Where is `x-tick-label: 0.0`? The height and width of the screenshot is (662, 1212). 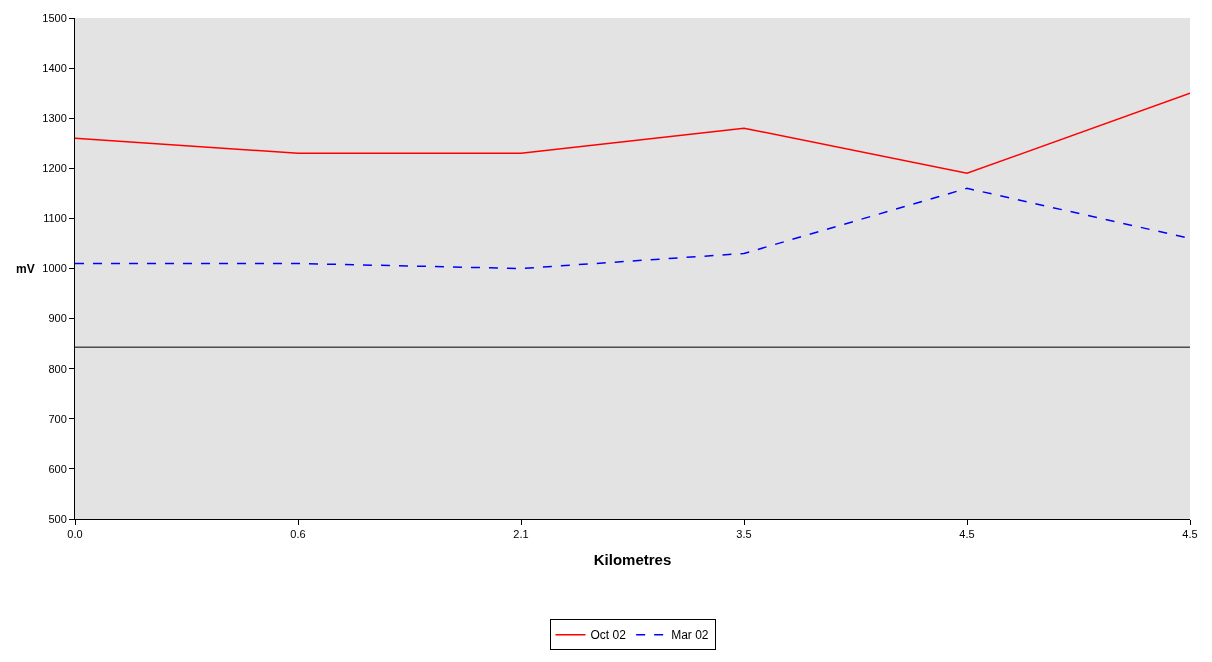 x-tick-label: 0.0 is located at coordinates (75, 534).